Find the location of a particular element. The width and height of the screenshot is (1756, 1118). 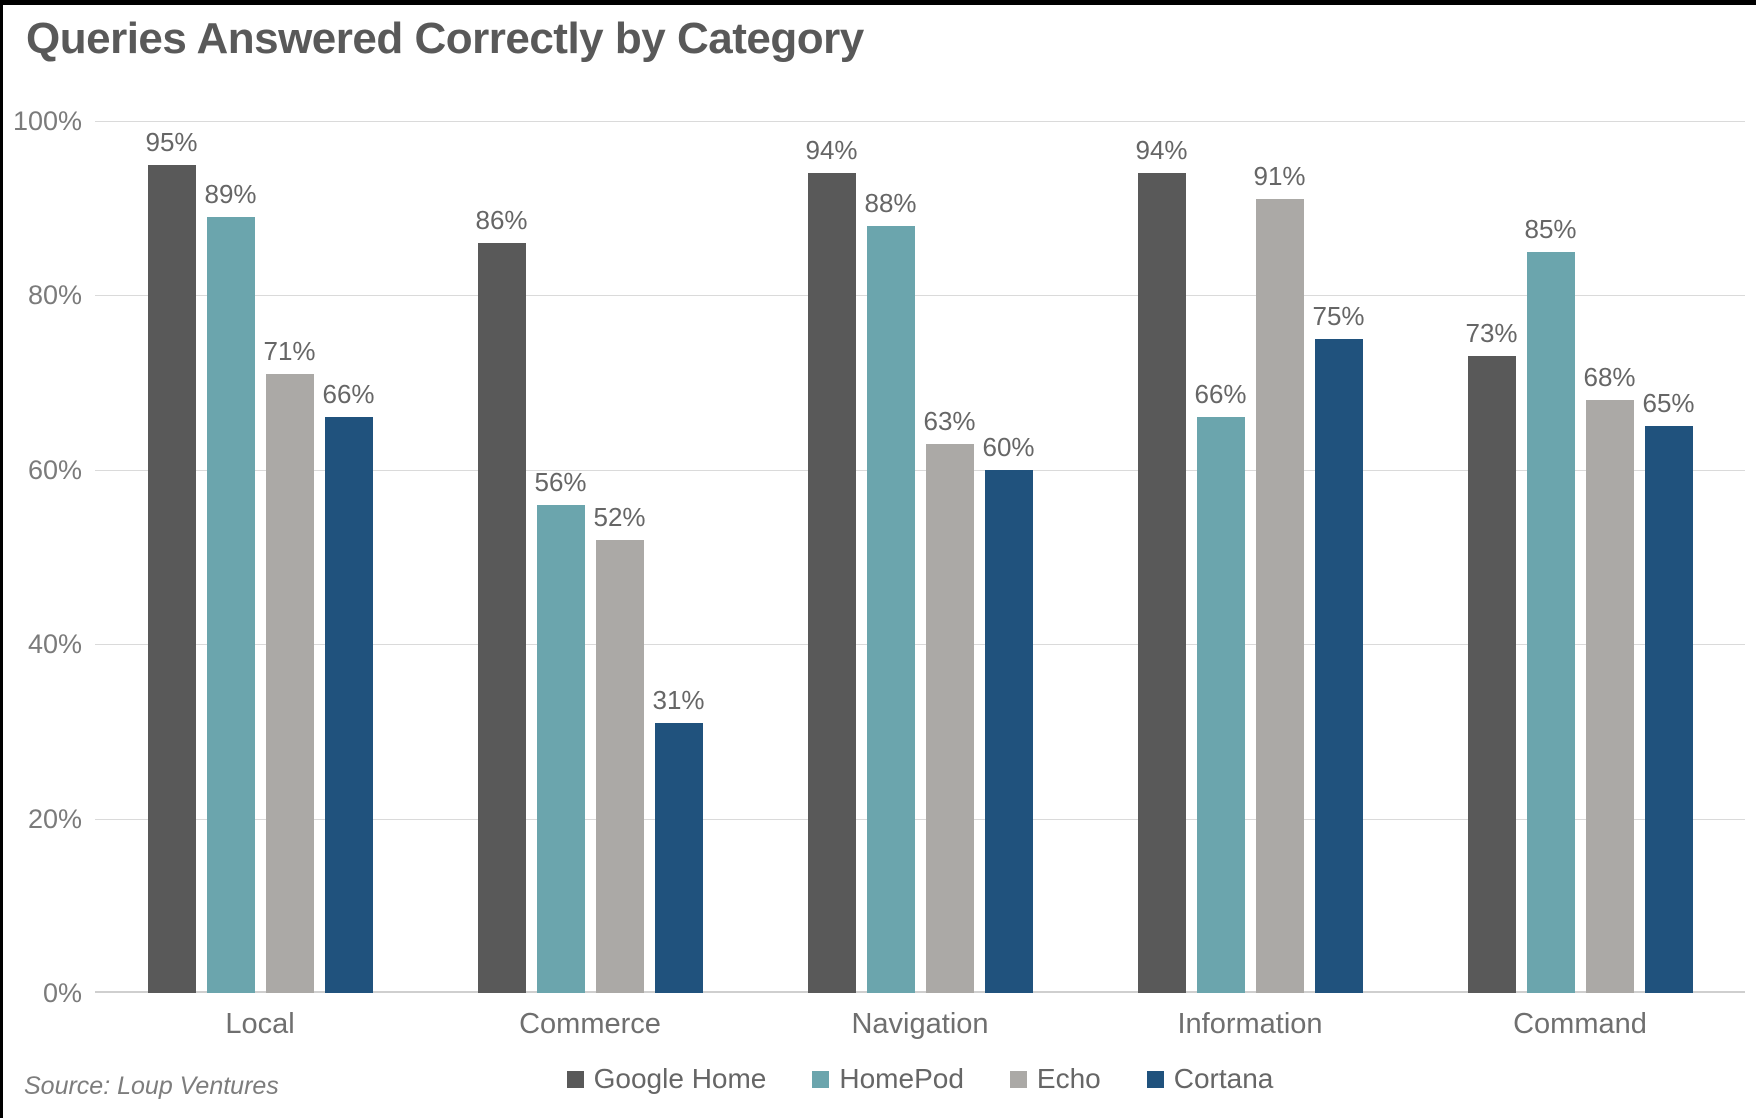

x-axis-category-label-commerce: Commerce is located at coordinates (590, 1024).